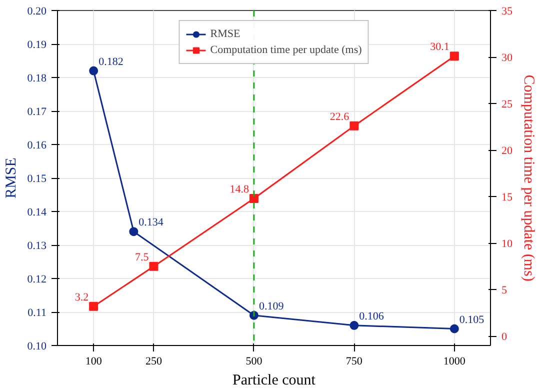 The height and width of the screenshot is (391, 550). What do you see at coordinates (505, 337) in the screenshot?
I see `y2-tick-label: 0` at bounding box center [505, 337].